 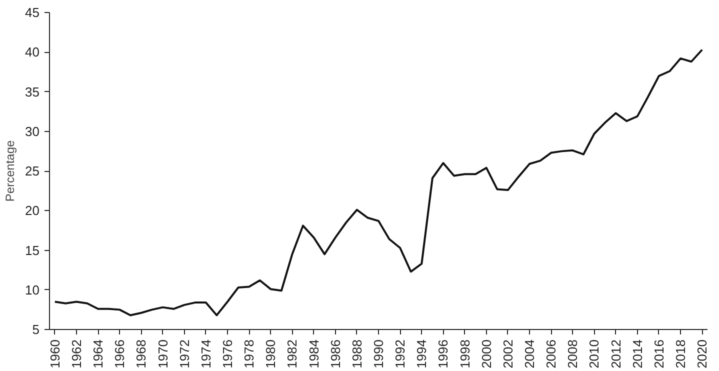 What do you see at coordinates (658, 354) in the screenshot?
I see `x-tick-label: 2016` at bounding box center [658, 354].